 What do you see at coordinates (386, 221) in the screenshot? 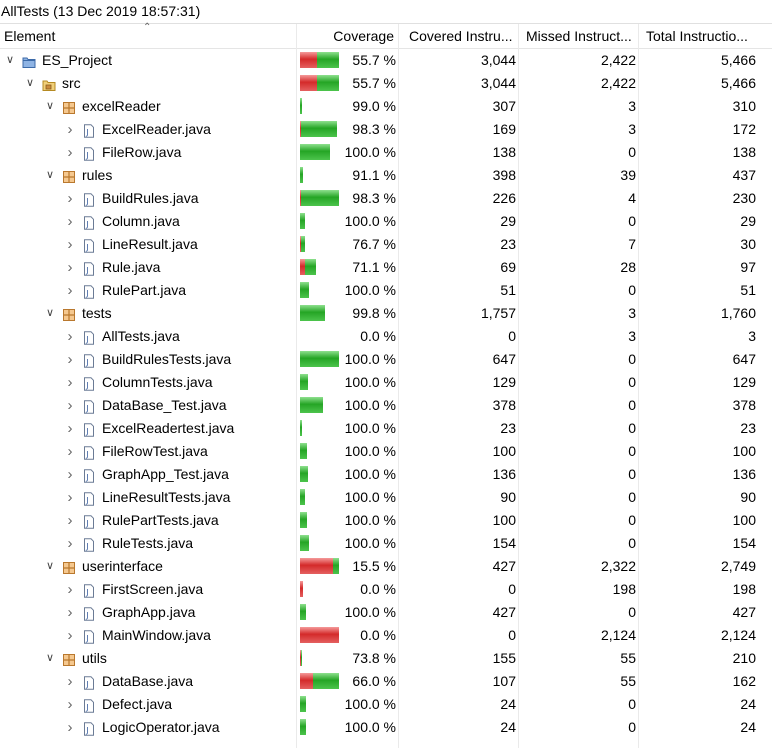
I see `tree-row: J Column.java 100.0 % 29 0 29` at bounding box center [386, 221].